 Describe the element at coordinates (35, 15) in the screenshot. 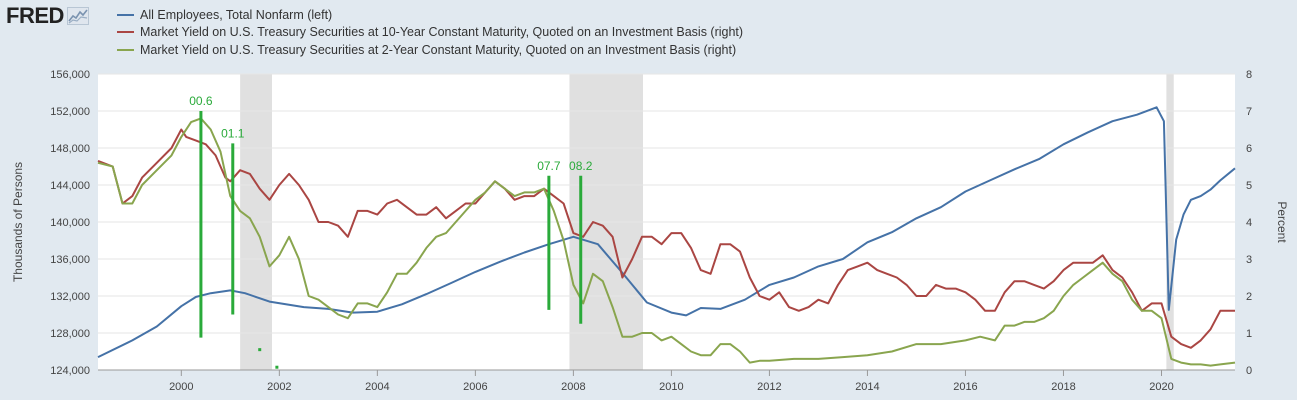

I see `logo-text: FRED` at that location.